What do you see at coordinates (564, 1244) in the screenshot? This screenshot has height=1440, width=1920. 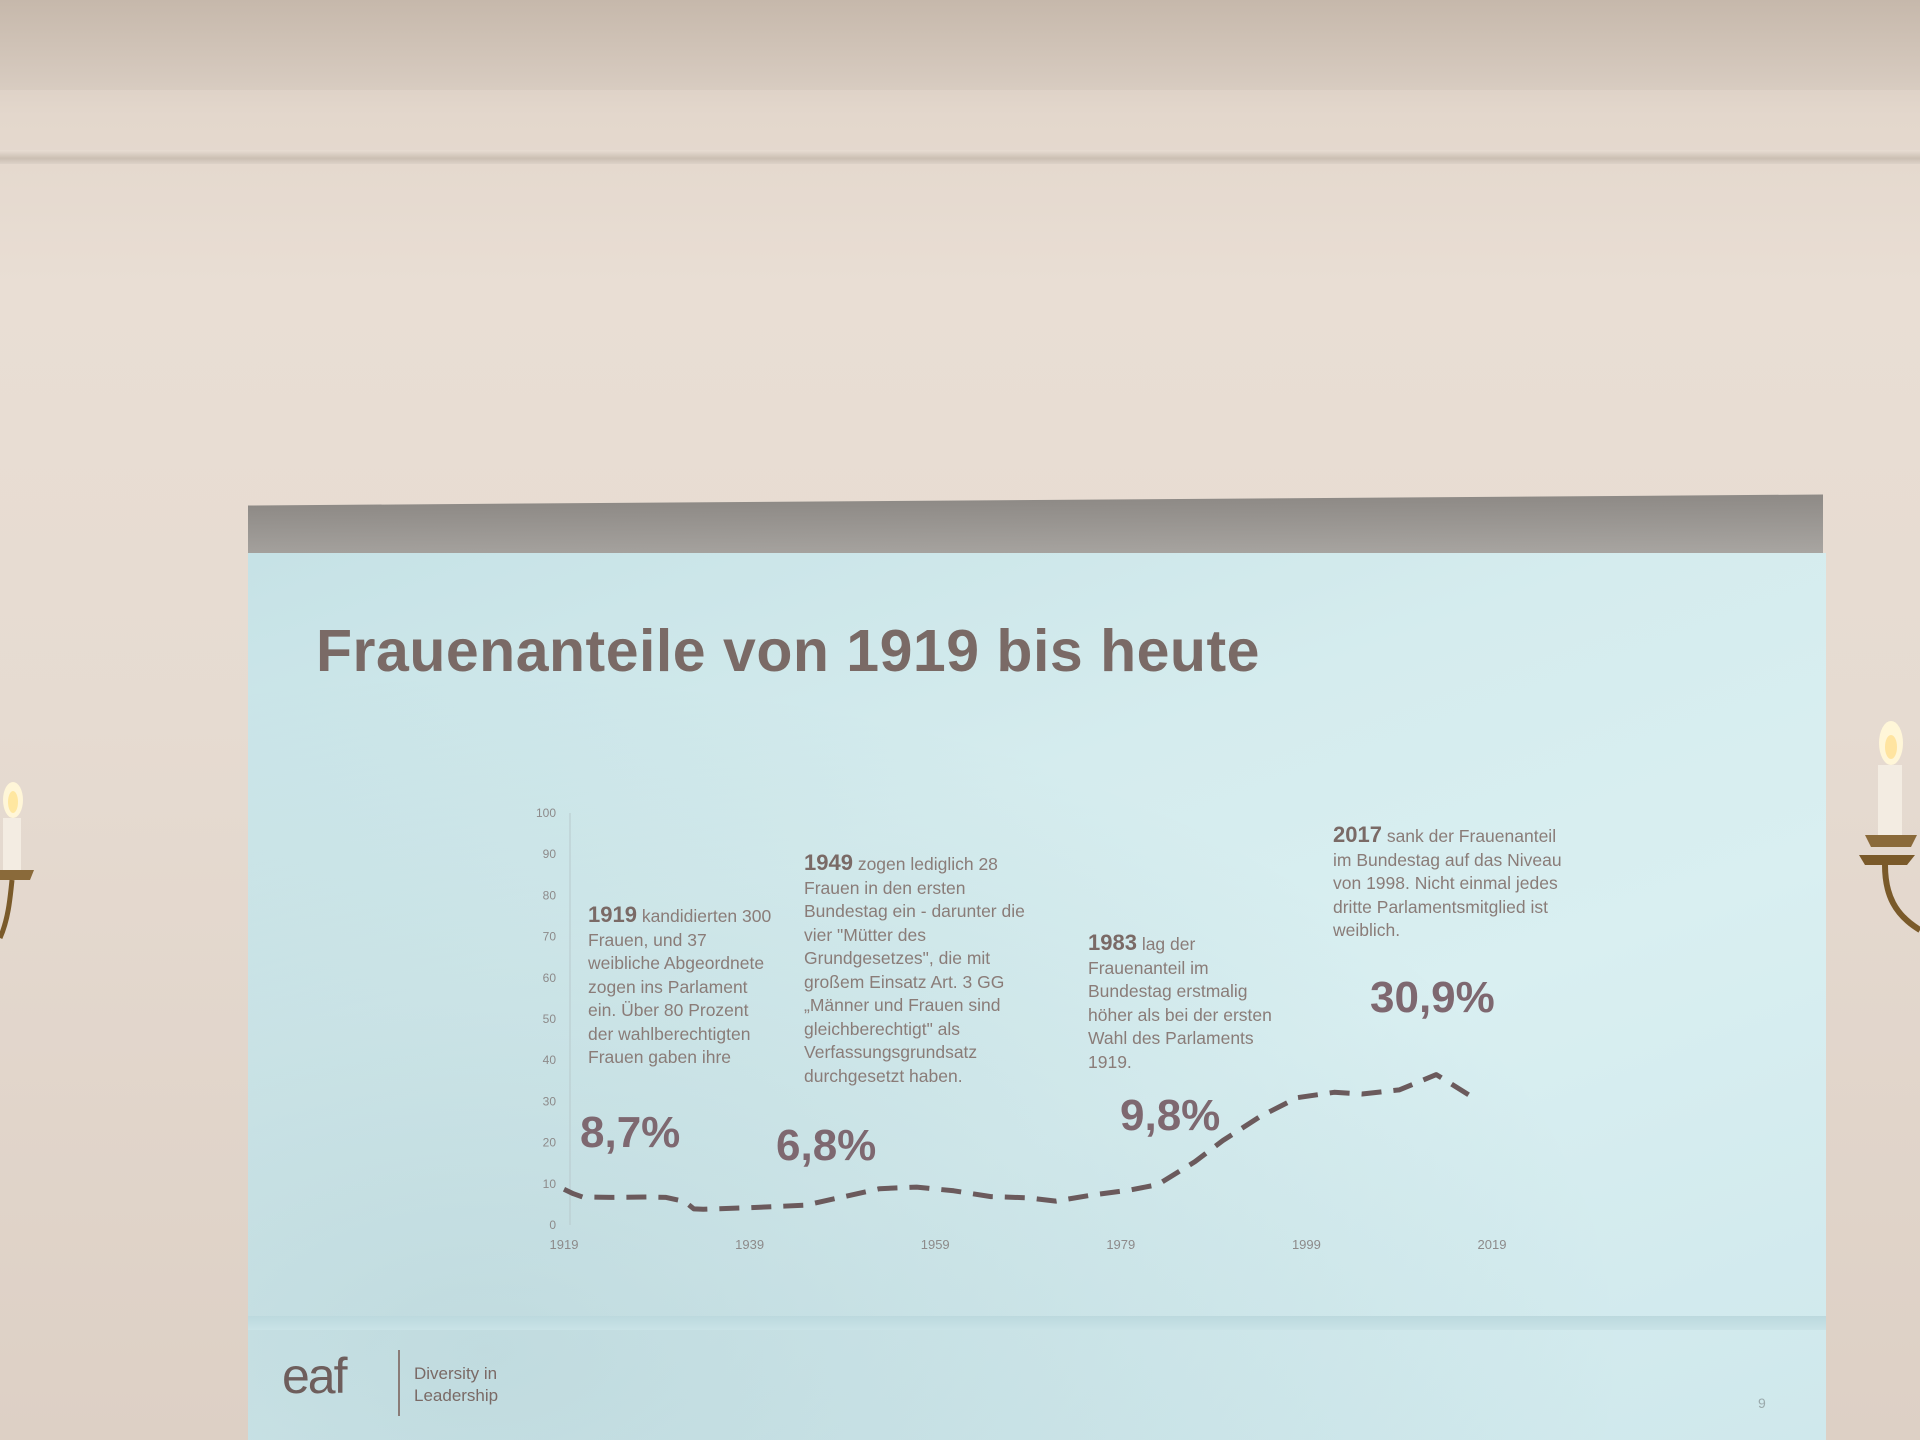 I see `x-tick-label: 1919` at bounding box center [564, 1244].